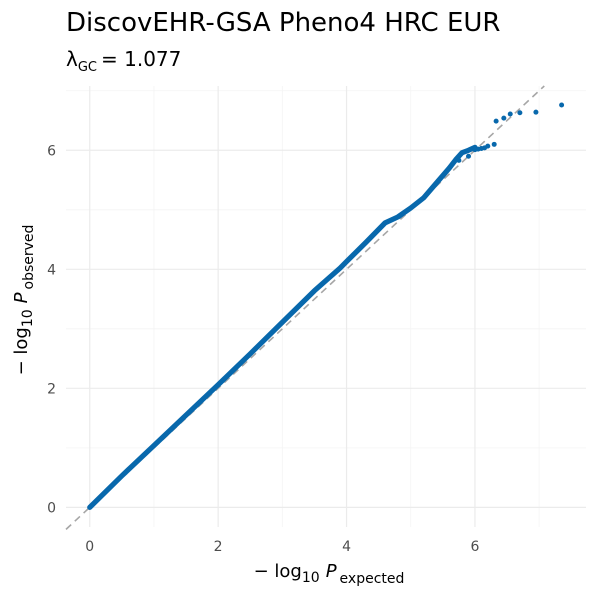 This screenshot has width=600, height=600. Describe the element at coordinates (51, 151) in the screenshot. I see `y-tick-label: 6` at that location.